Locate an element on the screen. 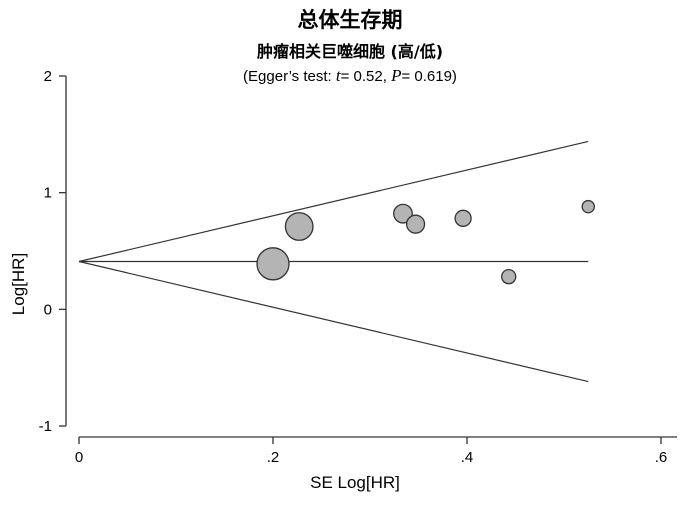 This screenshot has height=507, width=700. p-symbol: P is located at coordinates (396, 75).